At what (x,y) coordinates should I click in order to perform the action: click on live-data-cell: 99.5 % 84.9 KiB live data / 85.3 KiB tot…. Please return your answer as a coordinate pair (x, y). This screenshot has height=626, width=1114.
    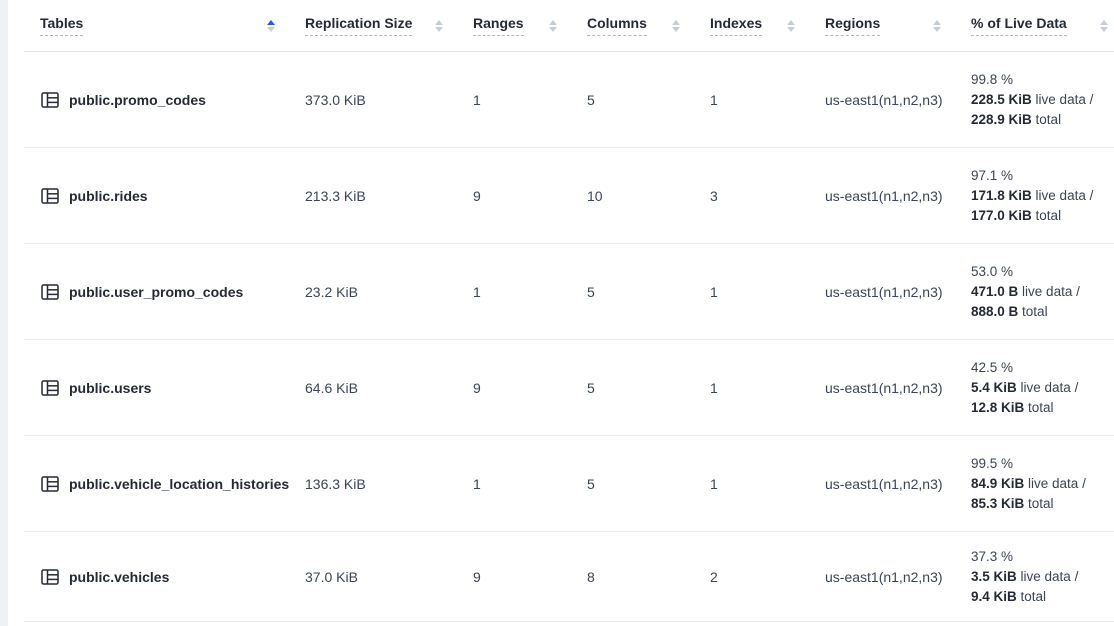
    Looking at the image, I should click on (1042, 484).